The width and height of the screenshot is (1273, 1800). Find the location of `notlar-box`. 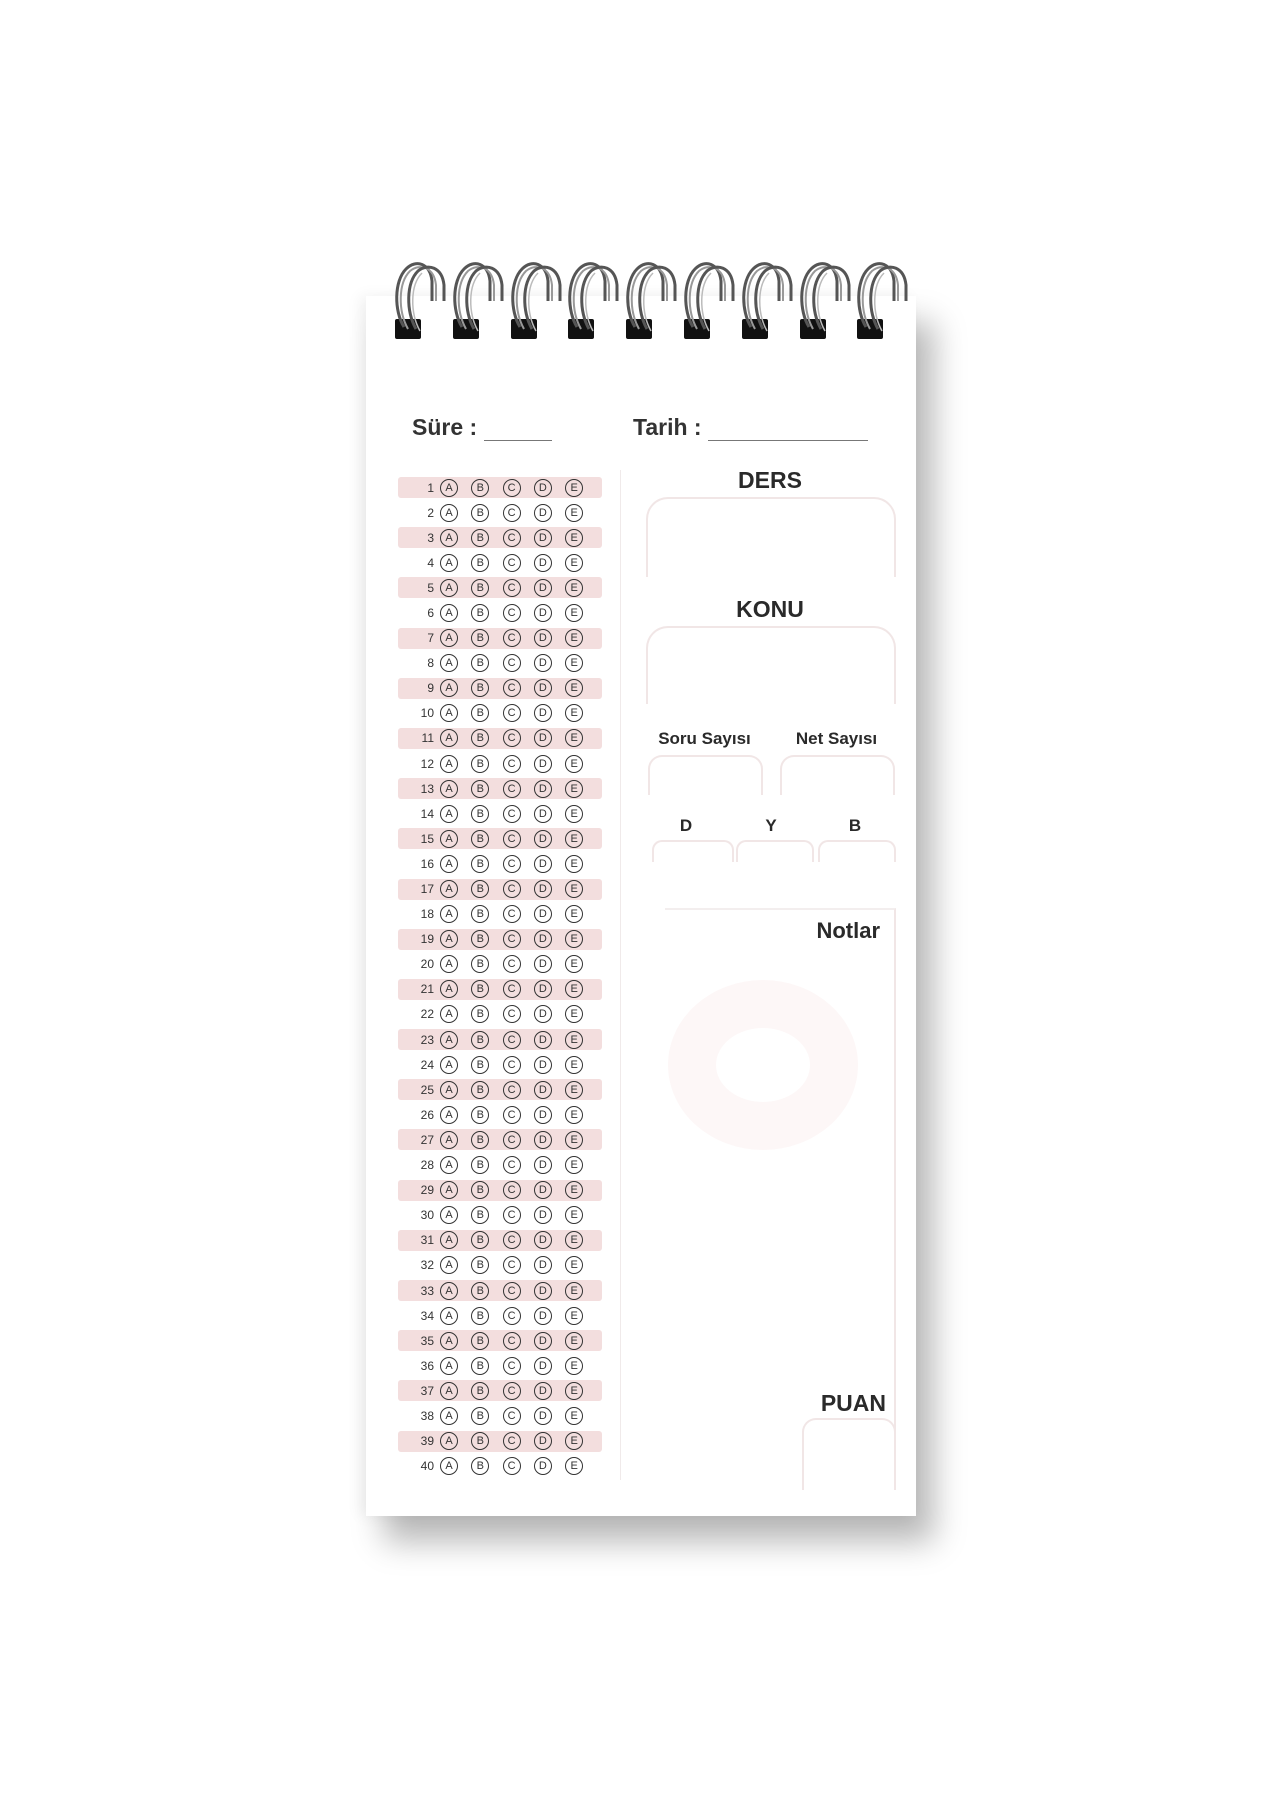

notlar-box is located at coordinates (780, 1198).